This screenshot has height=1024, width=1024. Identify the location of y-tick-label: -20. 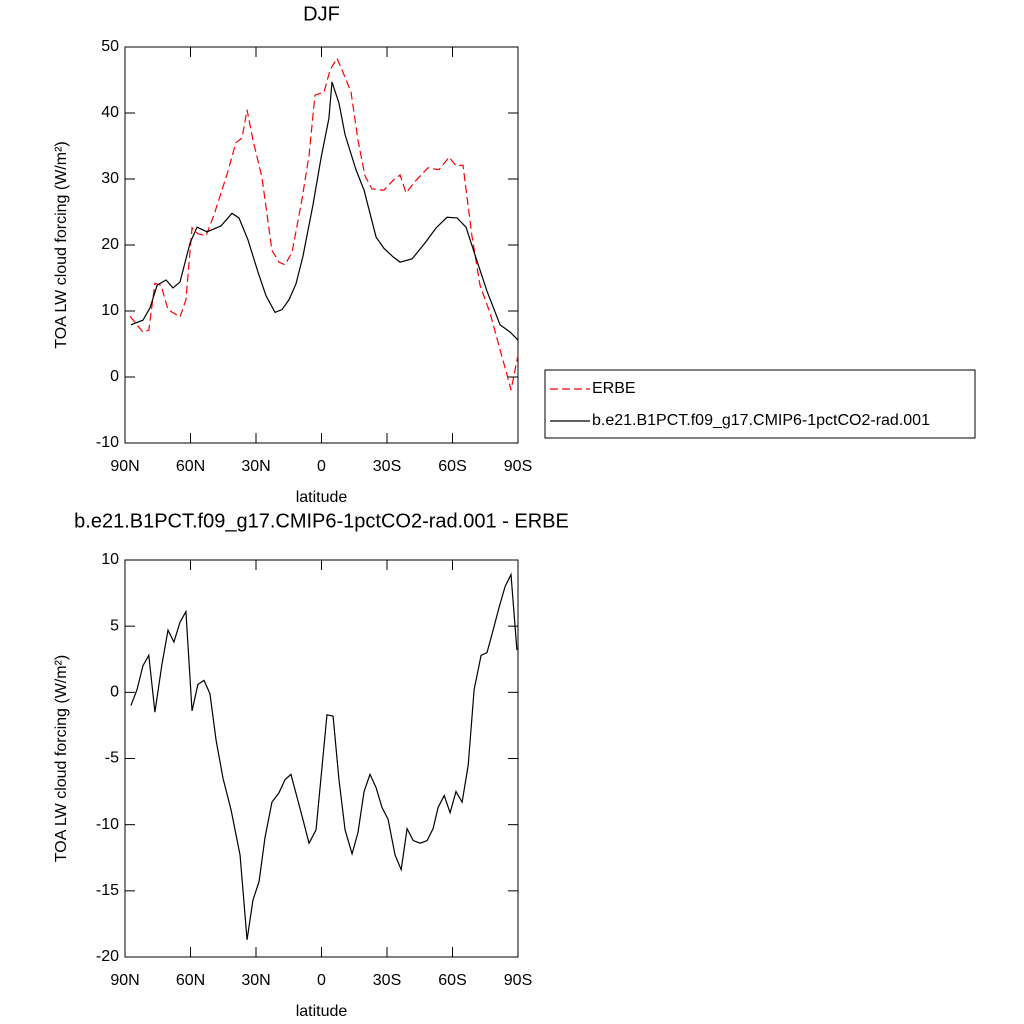
(107, 956).